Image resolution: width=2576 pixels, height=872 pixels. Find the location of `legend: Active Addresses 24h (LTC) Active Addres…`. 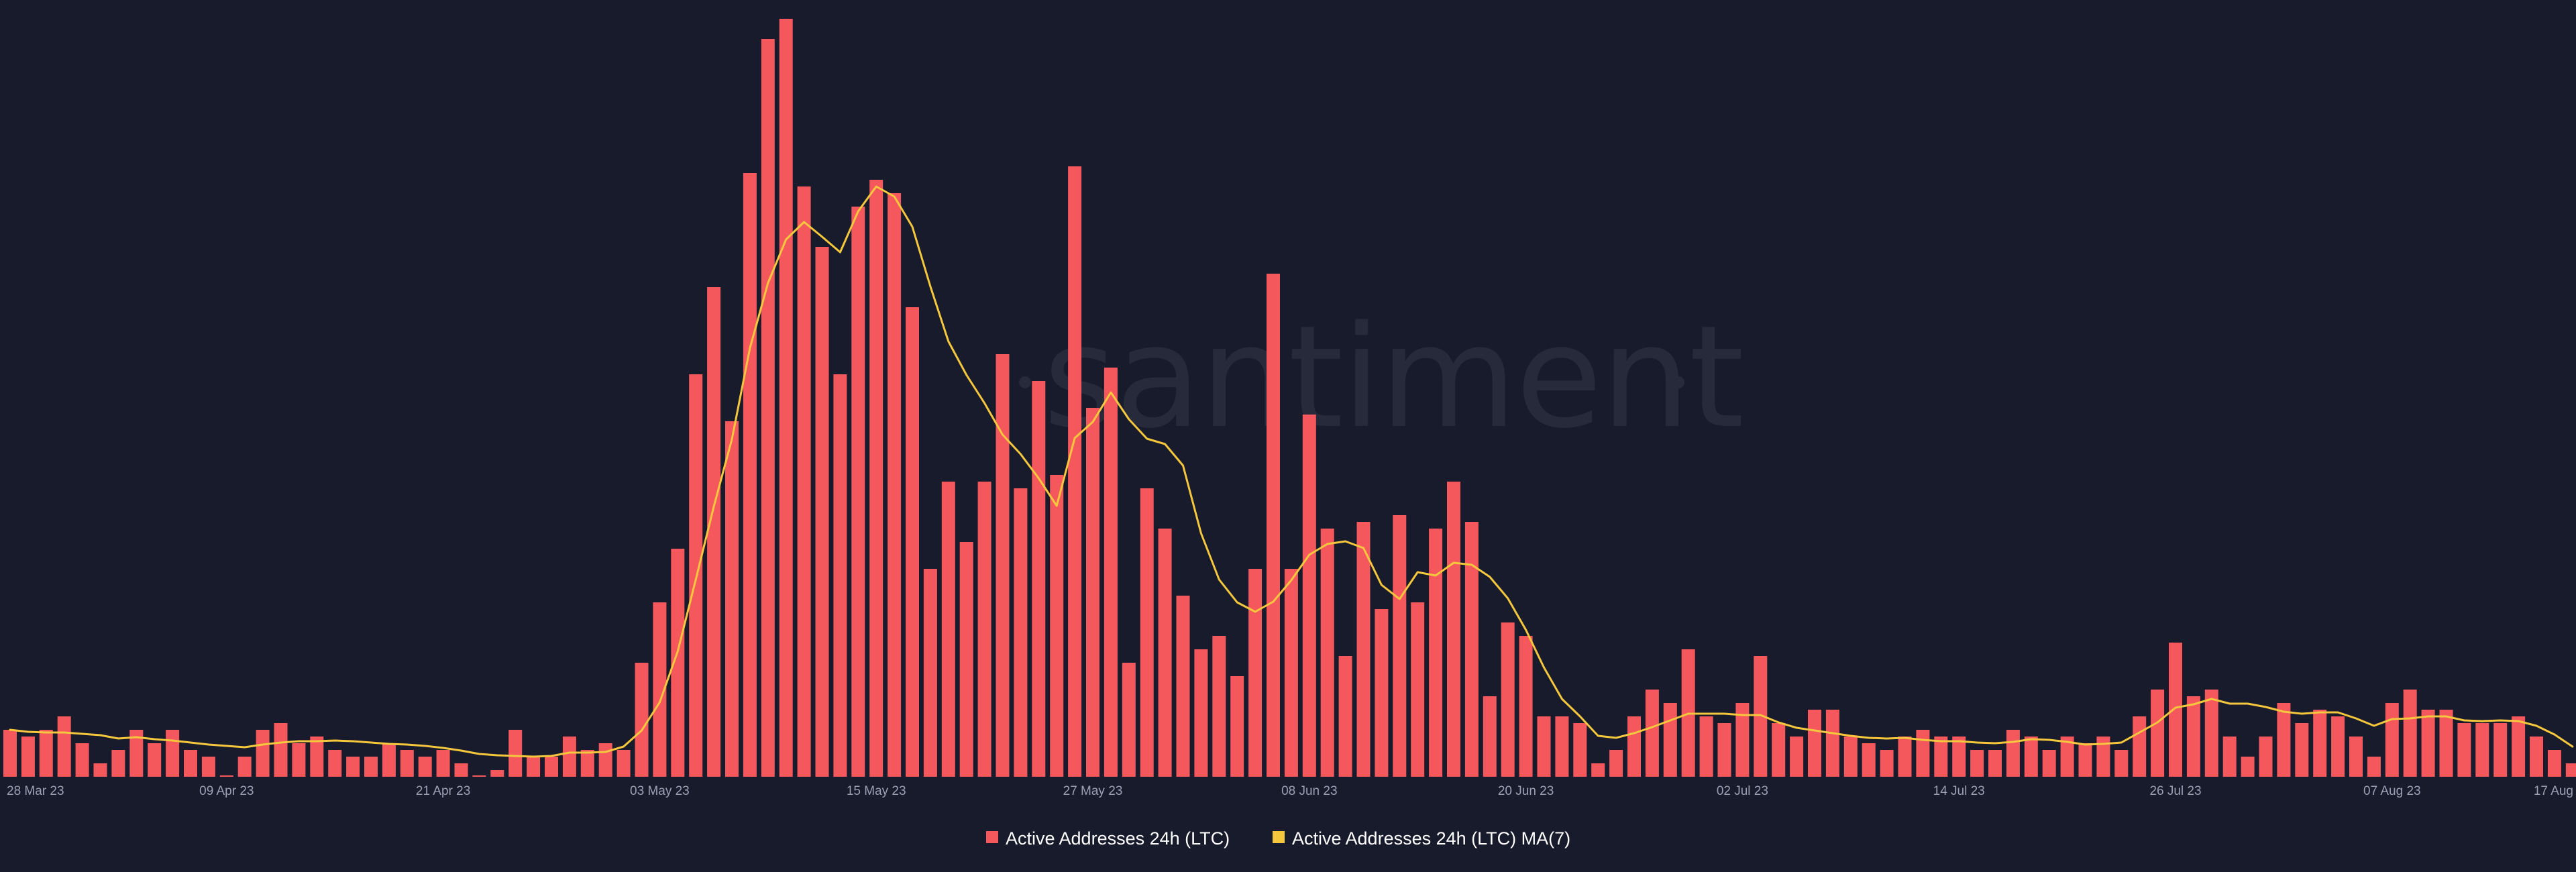

legend: Active Addresses 24h (LTC) Active Addres… is located at coordinates (1278, 839).